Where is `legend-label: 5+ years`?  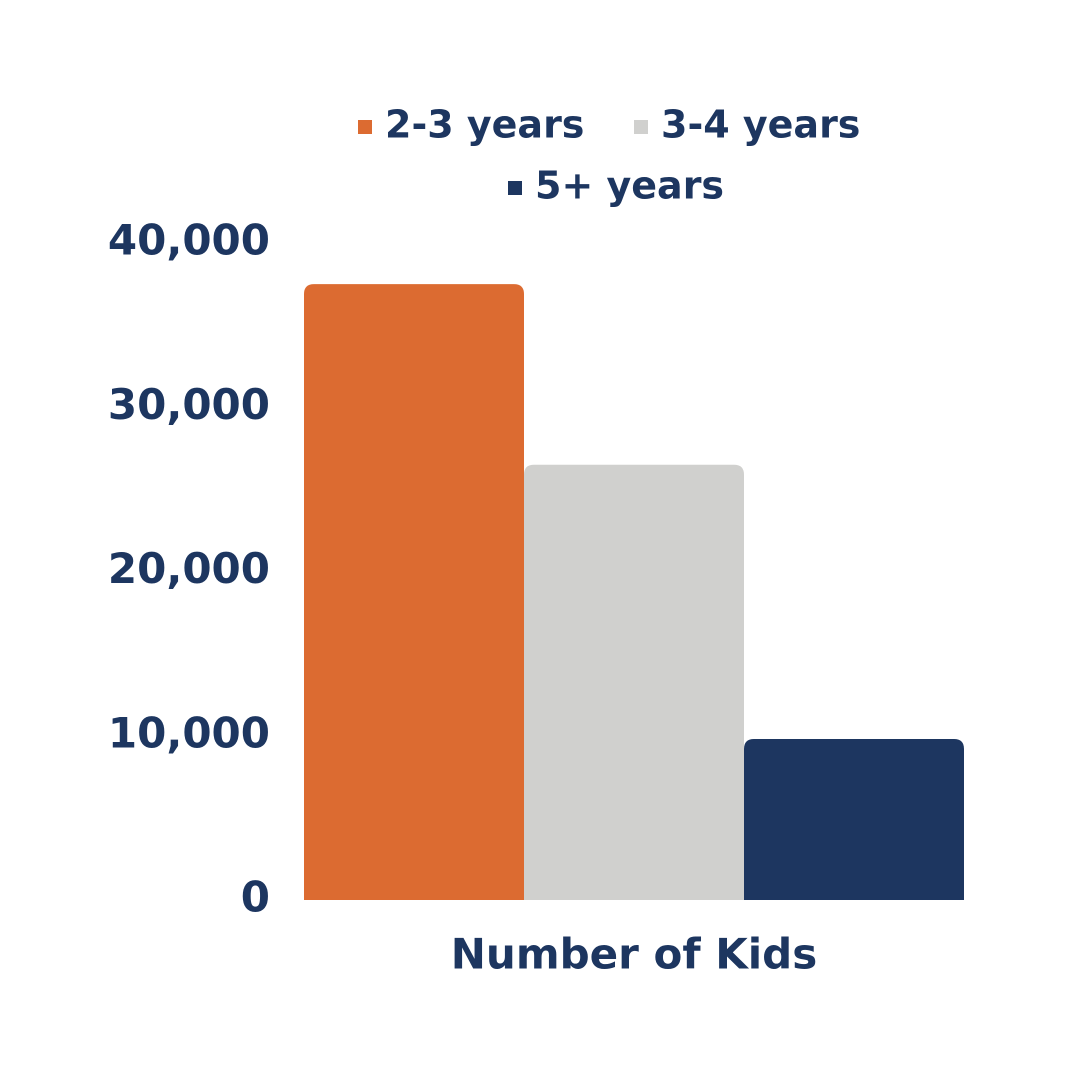
legend-label: 5+ years is located at coordinates (629, 186).